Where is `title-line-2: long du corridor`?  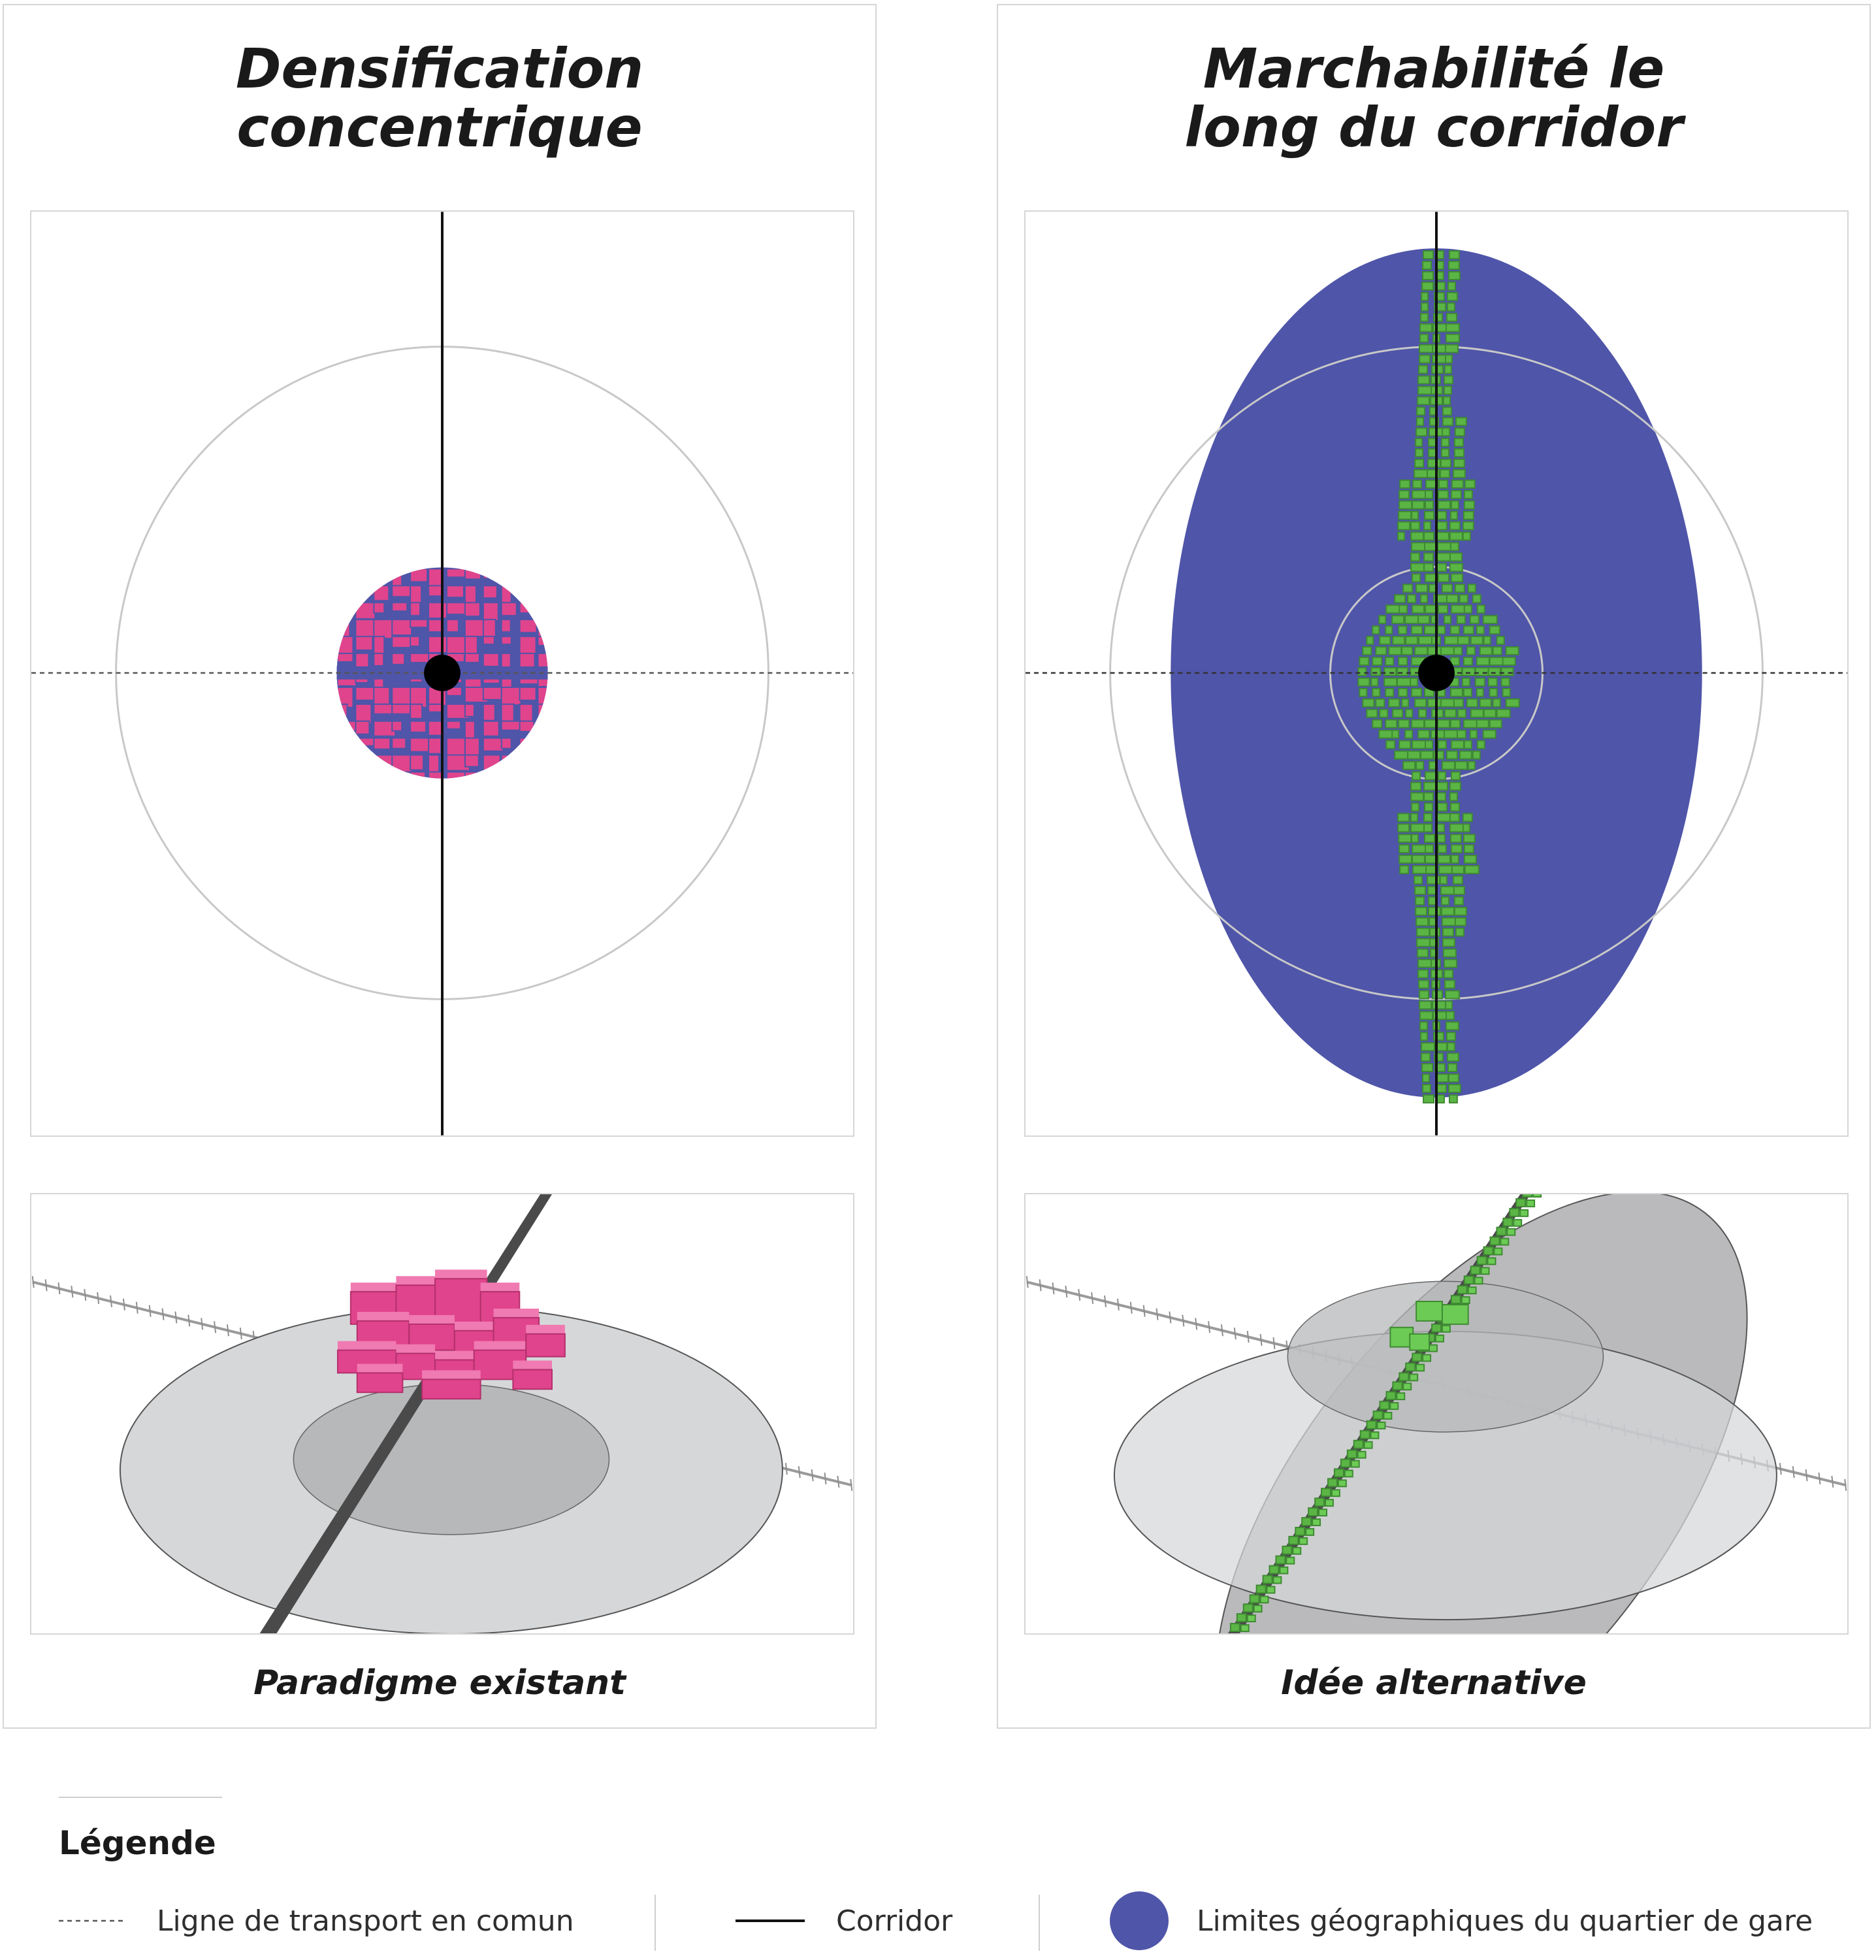
title-line-2: long du corridor is located at coordinates (1433, 127).